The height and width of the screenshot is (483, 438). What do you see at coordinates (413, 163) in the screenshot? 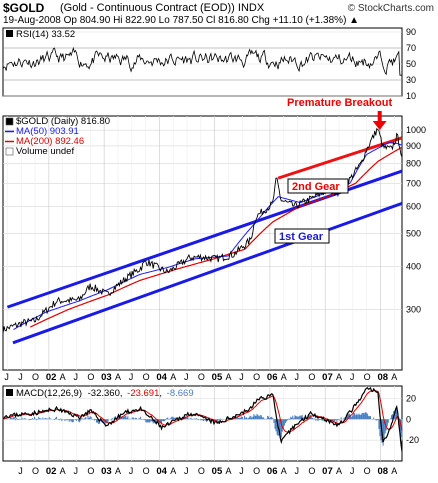
I see `price-tick-label: 800` at bounding box center [413, 163].